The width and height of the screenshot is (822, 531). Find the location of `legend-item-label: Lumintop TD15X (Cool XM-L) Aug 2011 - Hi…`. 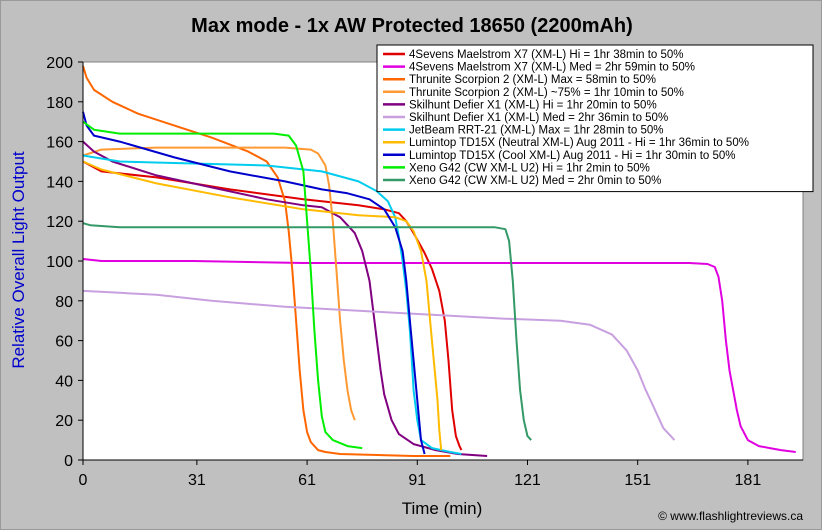

legend-item-label: Lumintop TD15X (Cool XM-L) Aug 2011 - Hi… is located at coordinates (572, 156).